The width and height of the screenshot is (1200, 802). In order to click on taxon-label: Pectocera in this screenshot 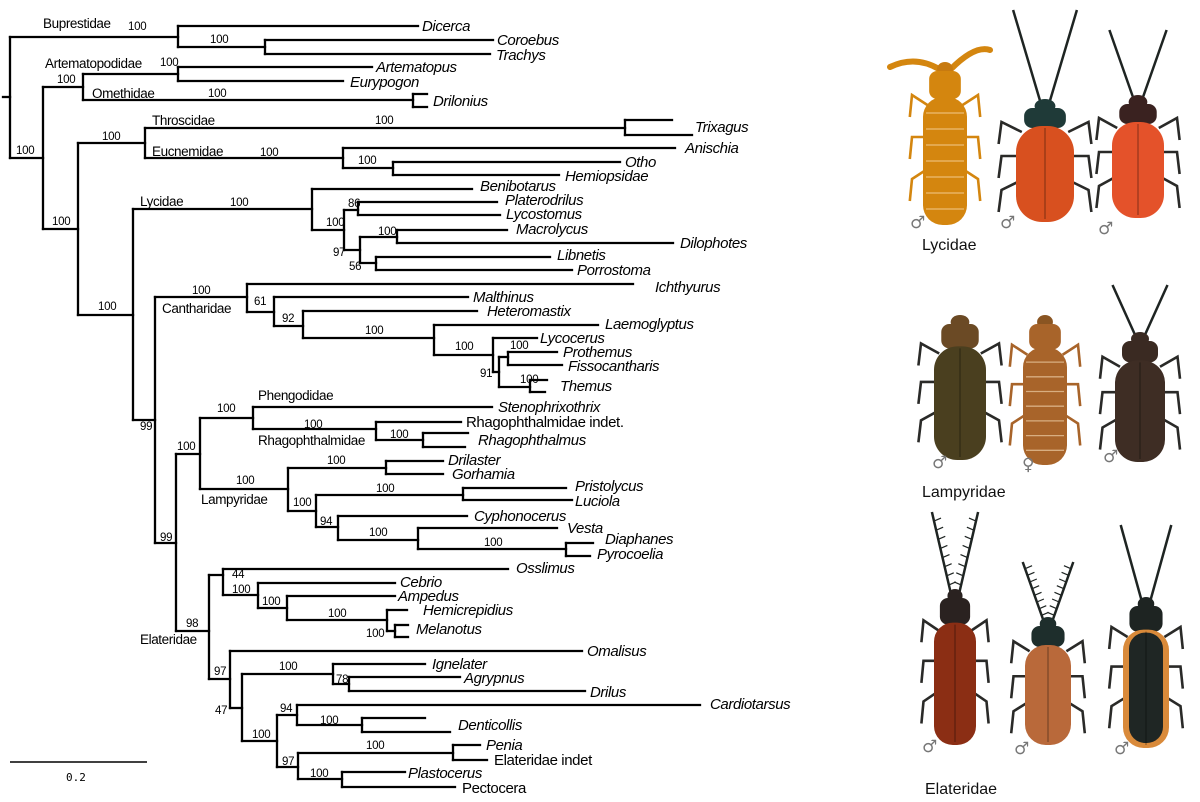, I will do `click(494, 788)`.